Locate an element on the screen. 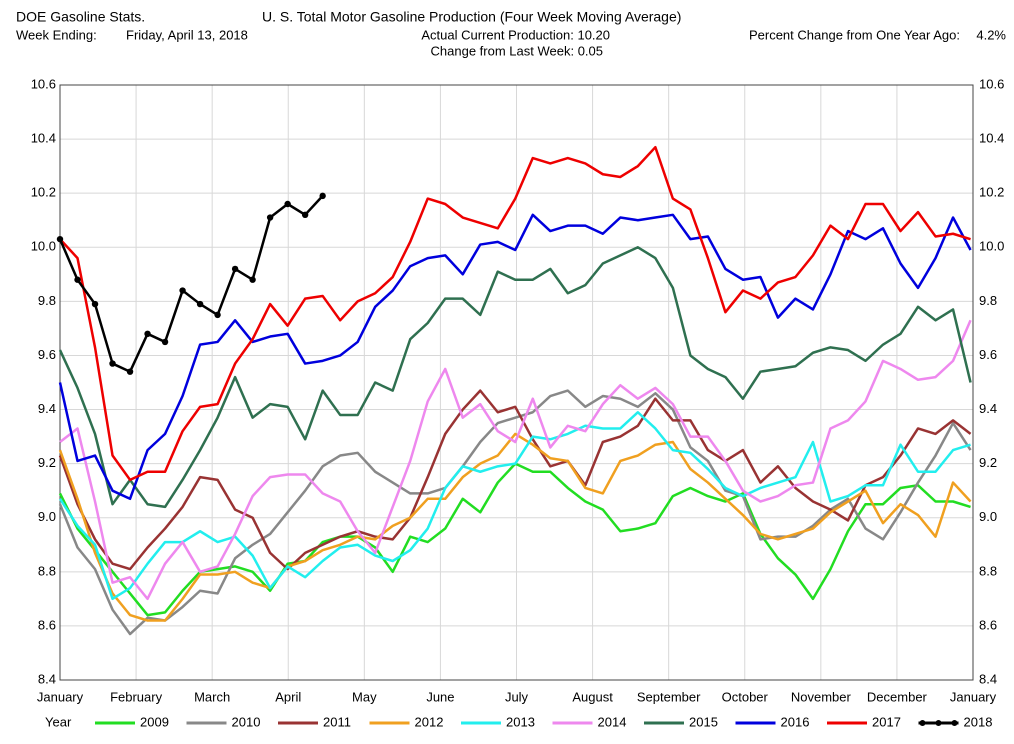 The height and width of the screenshot is (744, 1014). y2-tick-label: 10.0 is located at coordinates (991, 246).